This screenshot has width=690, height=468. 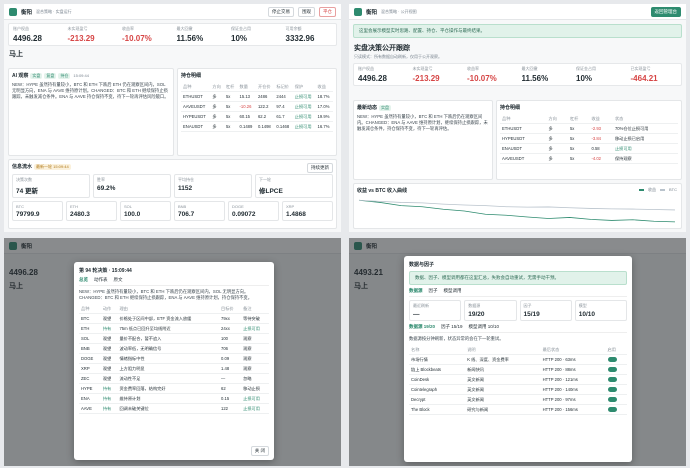 I want to click on cell: 2444, so click(x=283, y=96).